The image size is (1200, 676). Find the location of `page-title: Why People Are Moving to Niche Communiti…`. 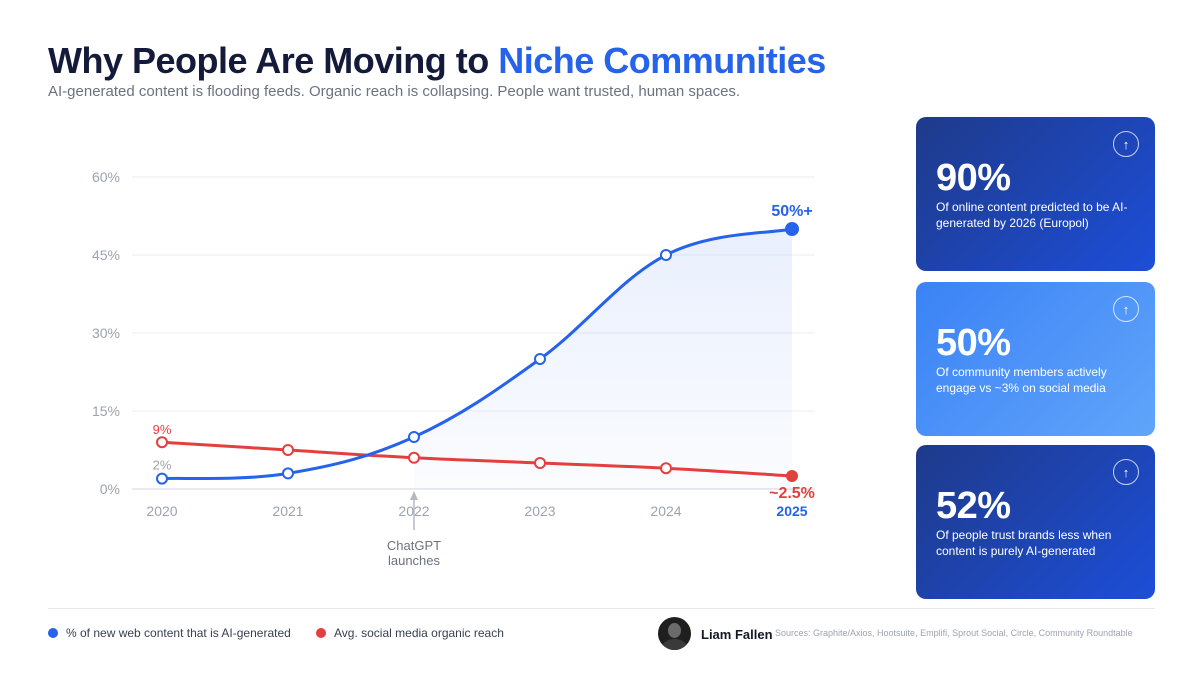

page-title: Why People Are Moving to Niche Communiti… is located at coordinates (437, 61).